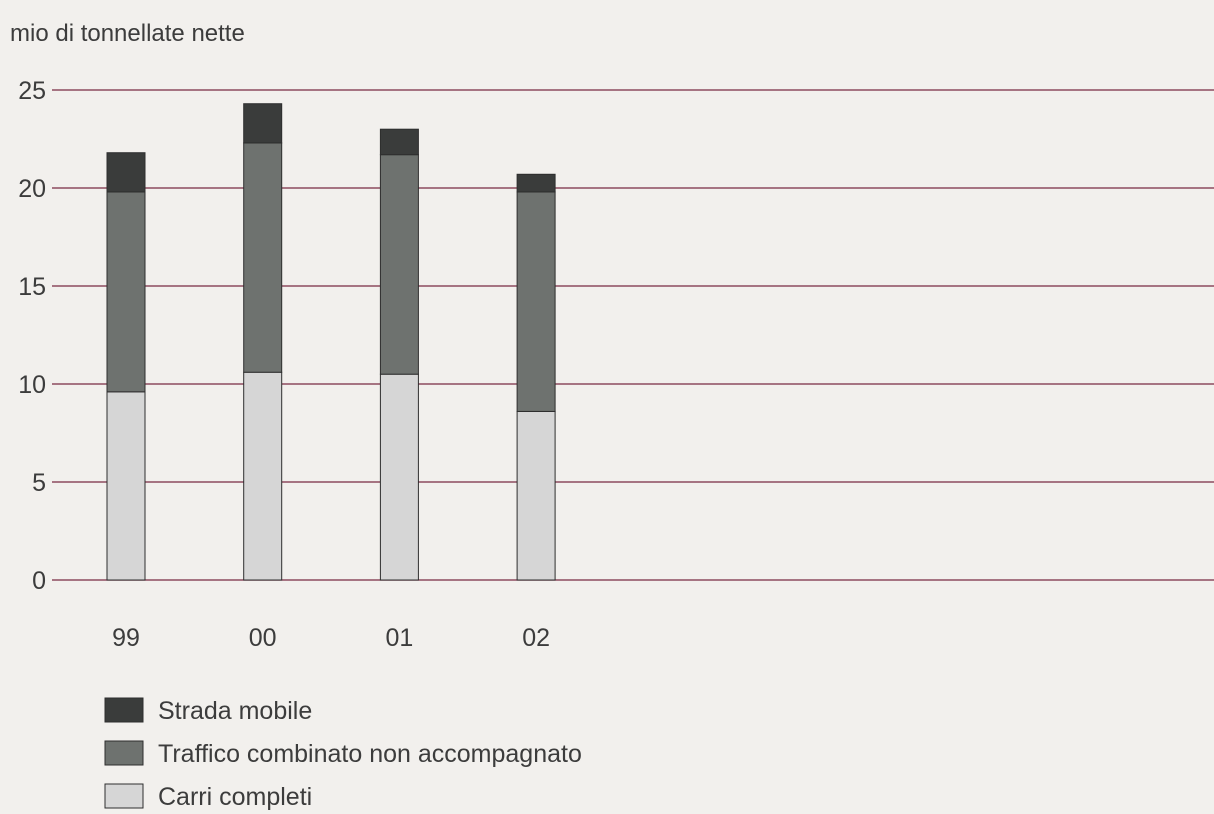  Describe the element at coordinates (235, 797) in the screenshot. I see `legend-label: Carri completi` at that location.